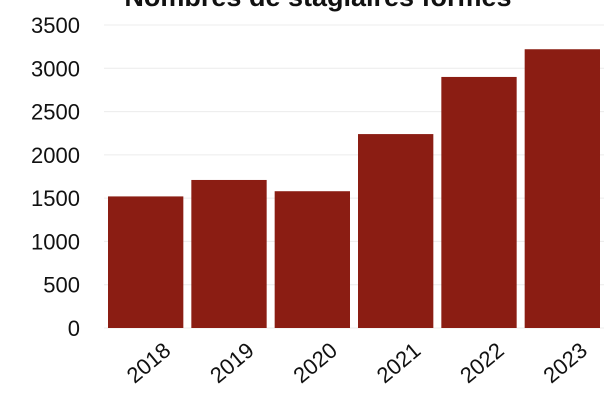 This screenshot has height=414, width=604. I want to click on bar-2018, so click(146, 262).